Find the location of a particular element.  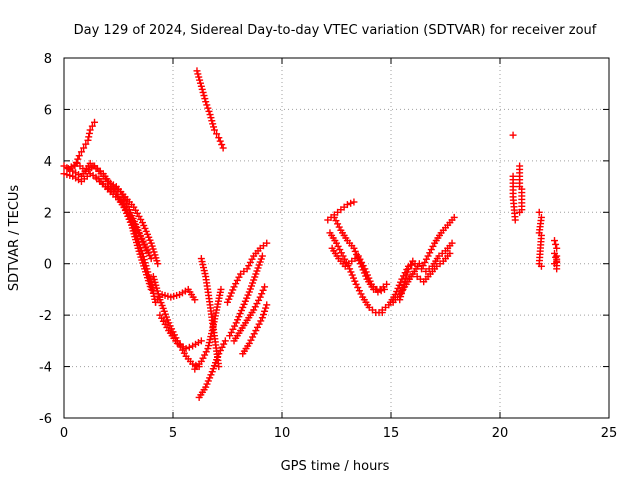

x-axis-label: GPS time / hours is located at coordinates (335, 466).